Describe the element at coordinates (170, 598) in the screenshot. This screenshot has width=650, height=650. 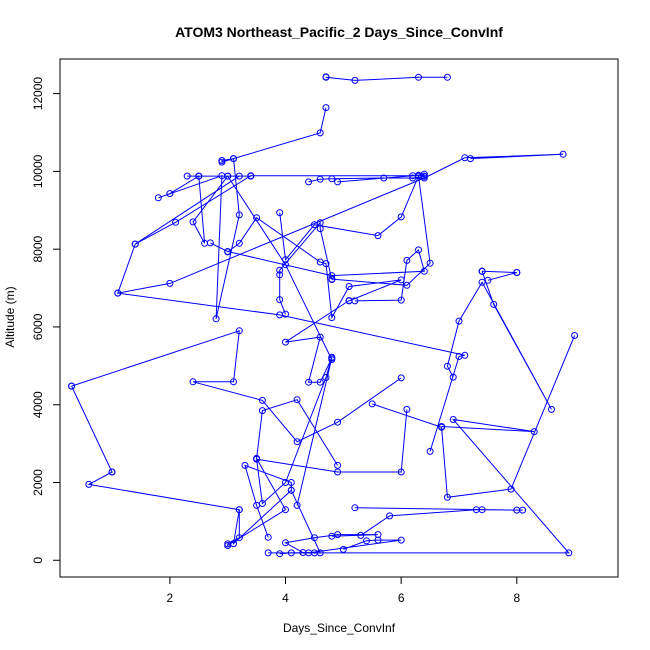
I see `x-tick-label: 2` at that location.